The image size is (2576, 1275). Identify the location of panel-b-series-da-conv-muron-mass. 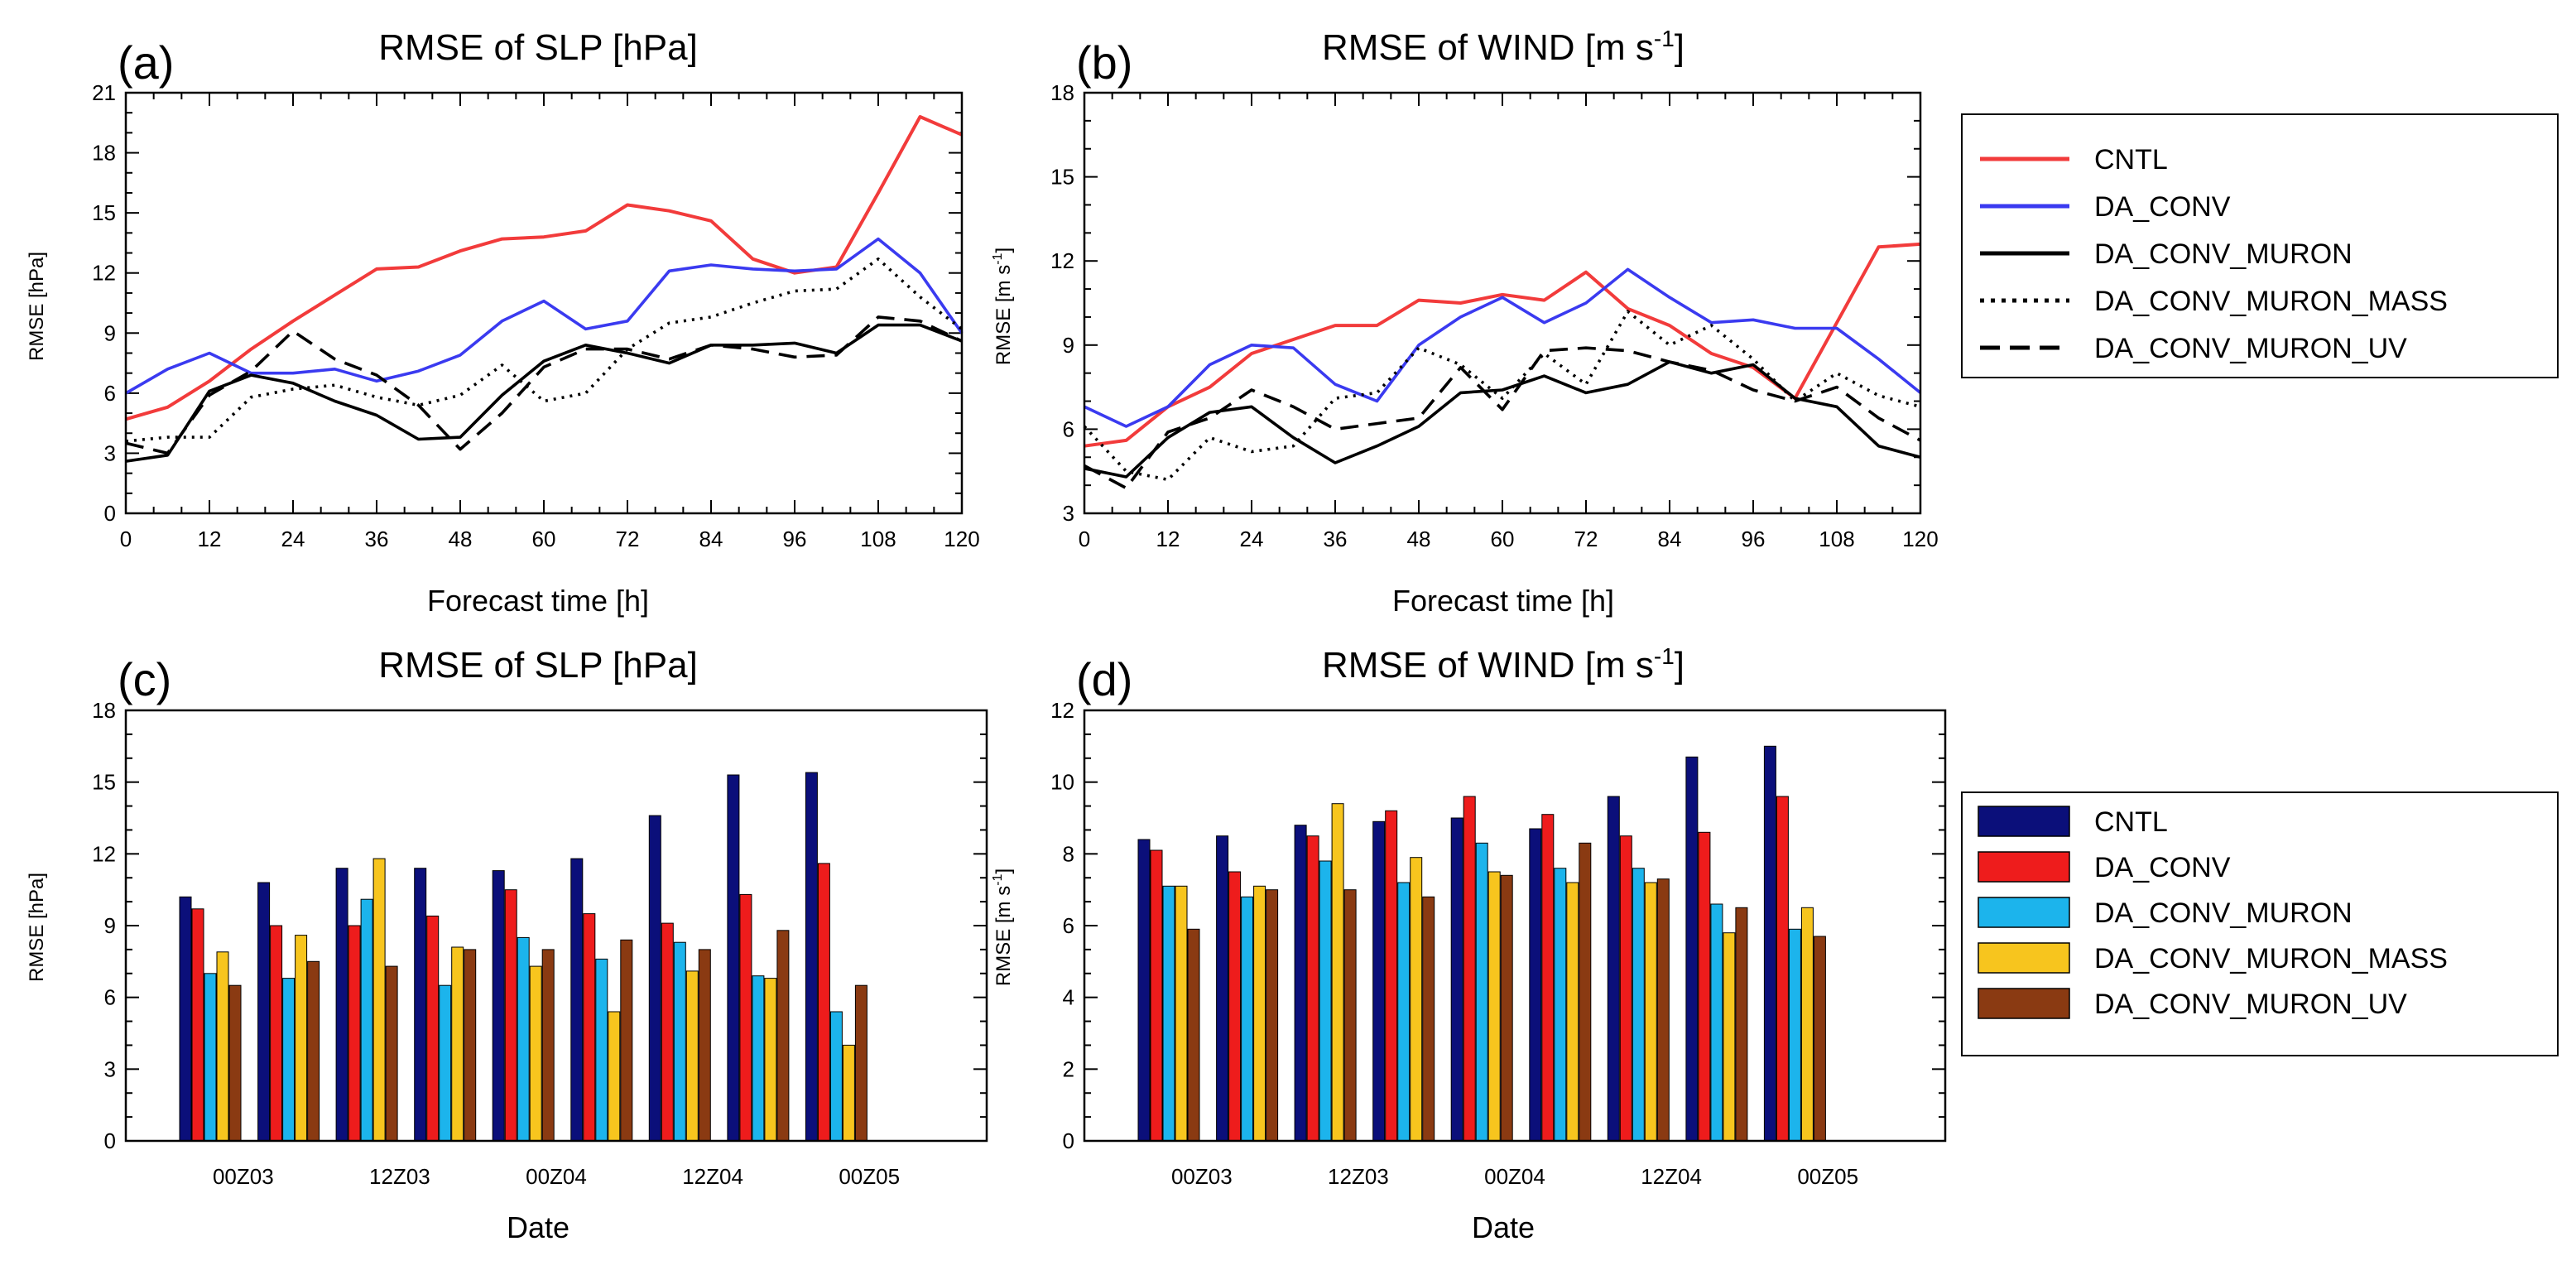
(1502, 396).